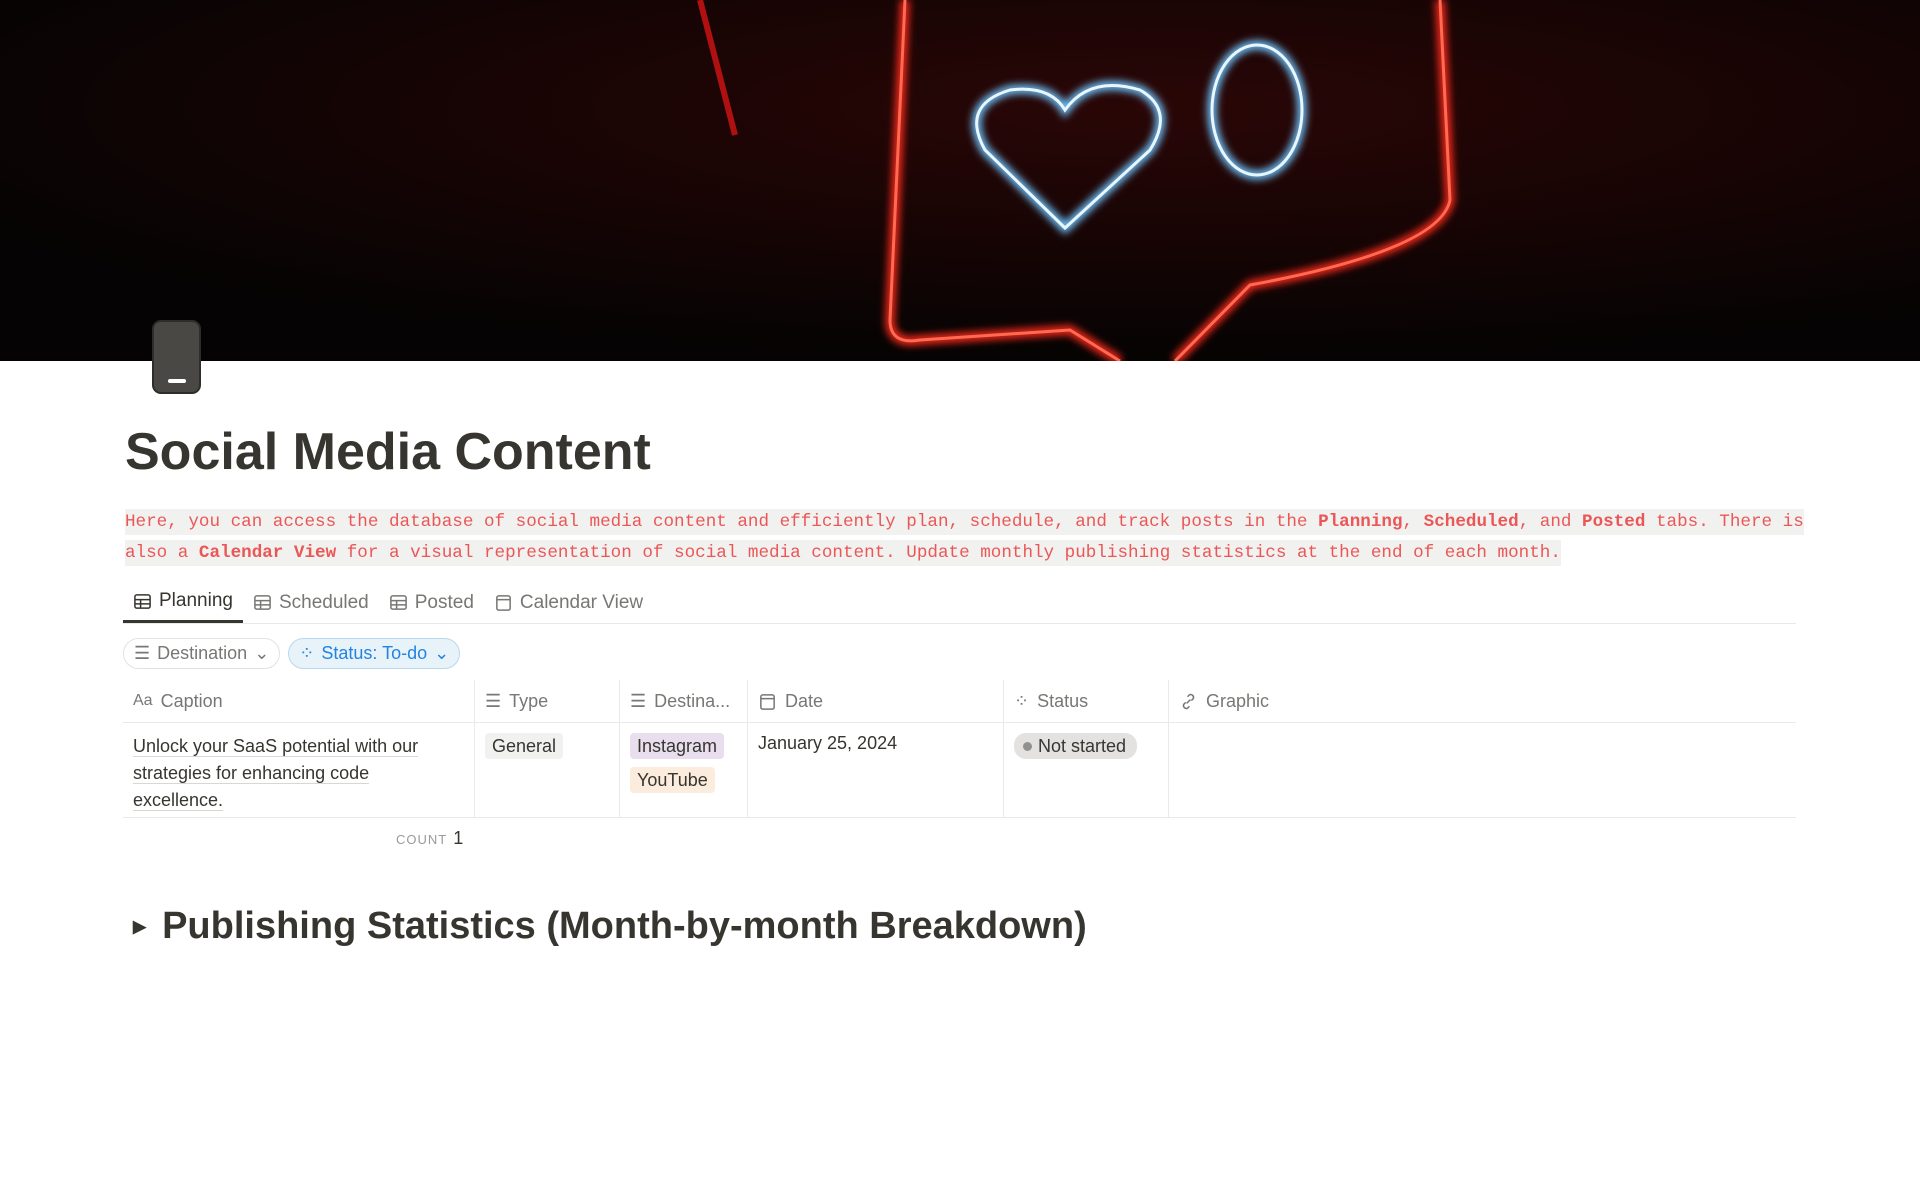  What do you see at coordinates (1482, 701) in the screenshot?
I see `column-graphic: Graphic` at bounding box center [1482, 701].